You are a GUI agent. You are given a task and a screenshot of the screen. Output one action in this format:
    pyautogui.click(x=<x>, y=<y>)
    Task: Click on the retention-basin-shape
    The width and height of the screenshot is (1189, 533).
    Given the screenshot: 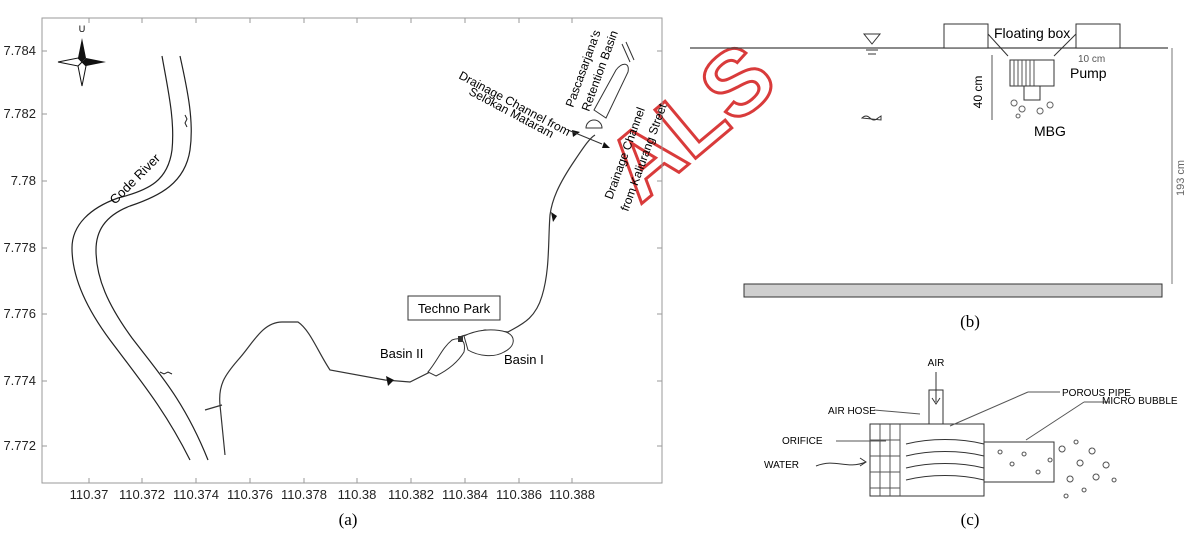 What is the action you would take?
    pyautogui.click(x=611, y=91)
    